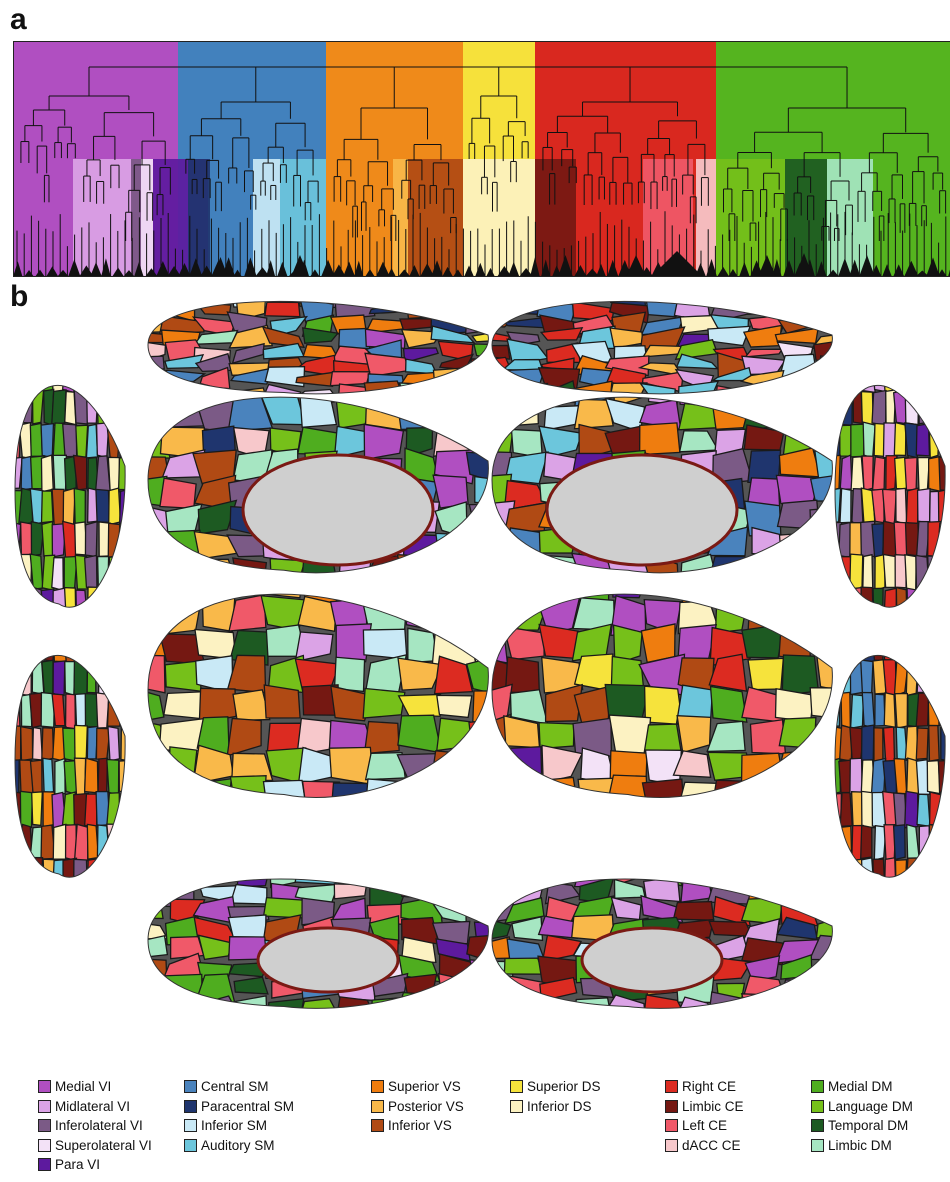 This screenshot has height=1182, width=950. I want to click on legend-item: Temporal DM, so click(862, 1126).